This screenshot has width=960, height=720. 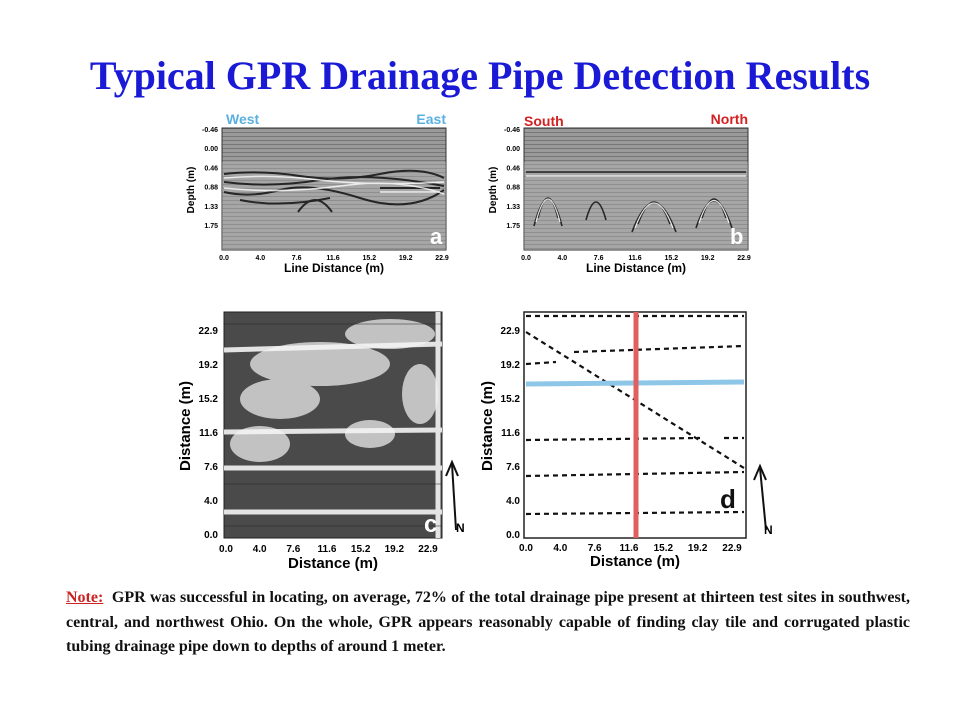 I want to click on panel-c-y-tick-3: 11.6, so click(x=208, y=433).